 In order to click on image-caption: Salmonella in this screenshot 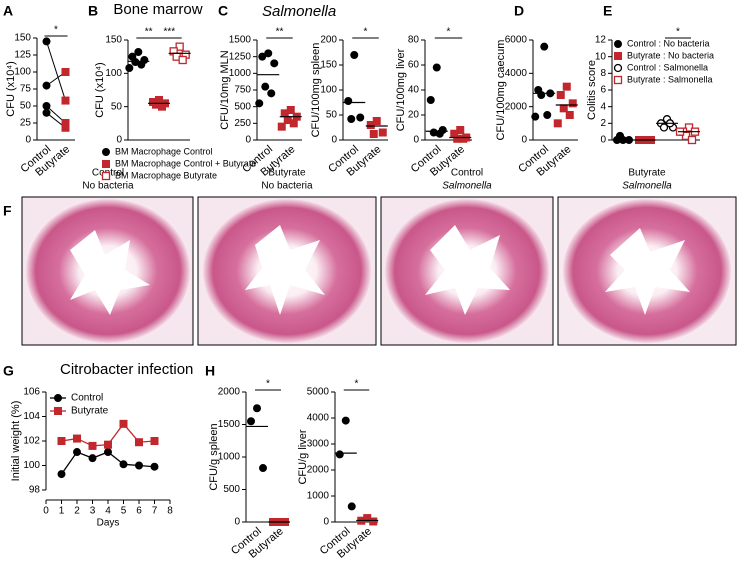, I will do `click(647, 186)`.